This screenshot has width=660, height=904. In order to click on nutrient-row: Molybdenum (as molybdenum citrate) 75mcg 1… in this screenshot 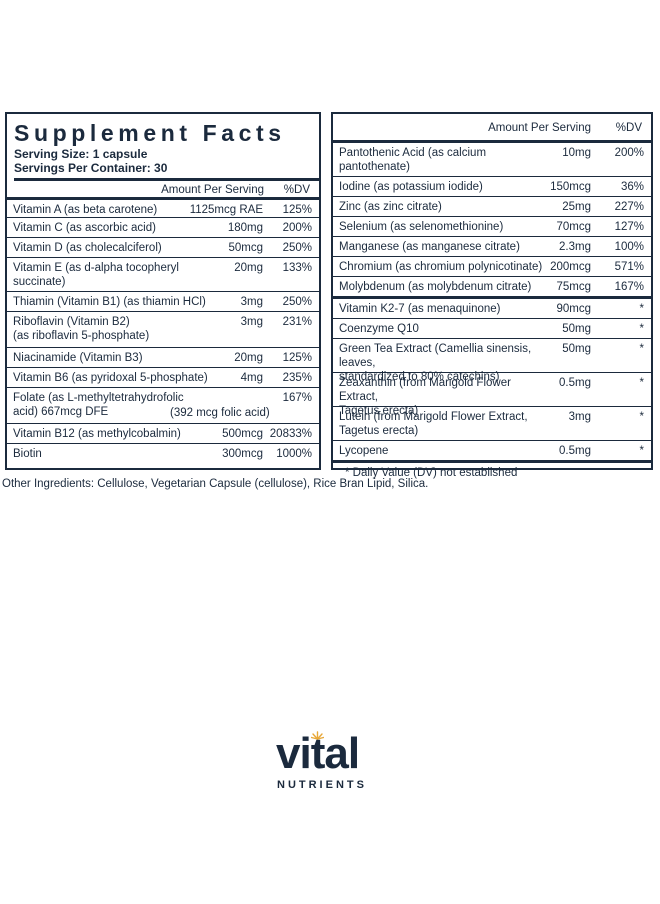, I will do `click(492, 286)`.